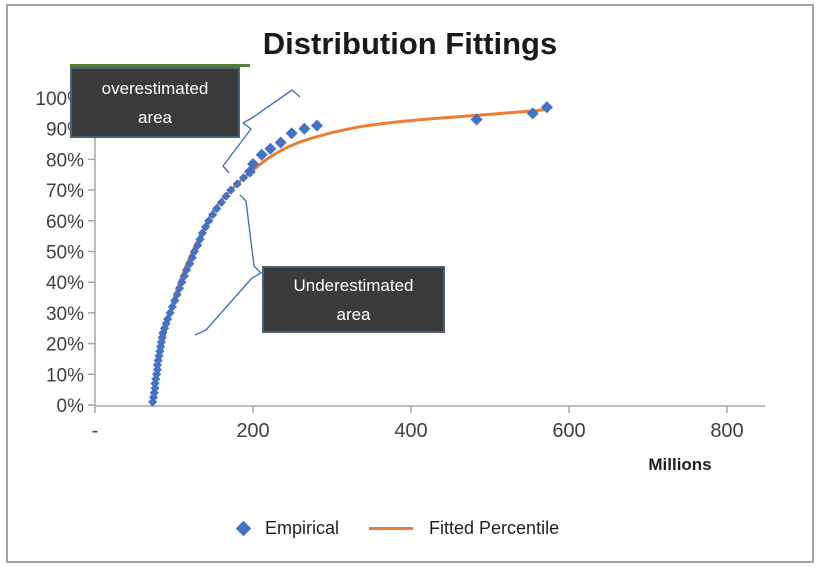 This screenshot has height=567, width=820. What do you see at coordinates (160, 65) in the screenshot?
I see `green-accent-line` at bounding box center [160, 65].